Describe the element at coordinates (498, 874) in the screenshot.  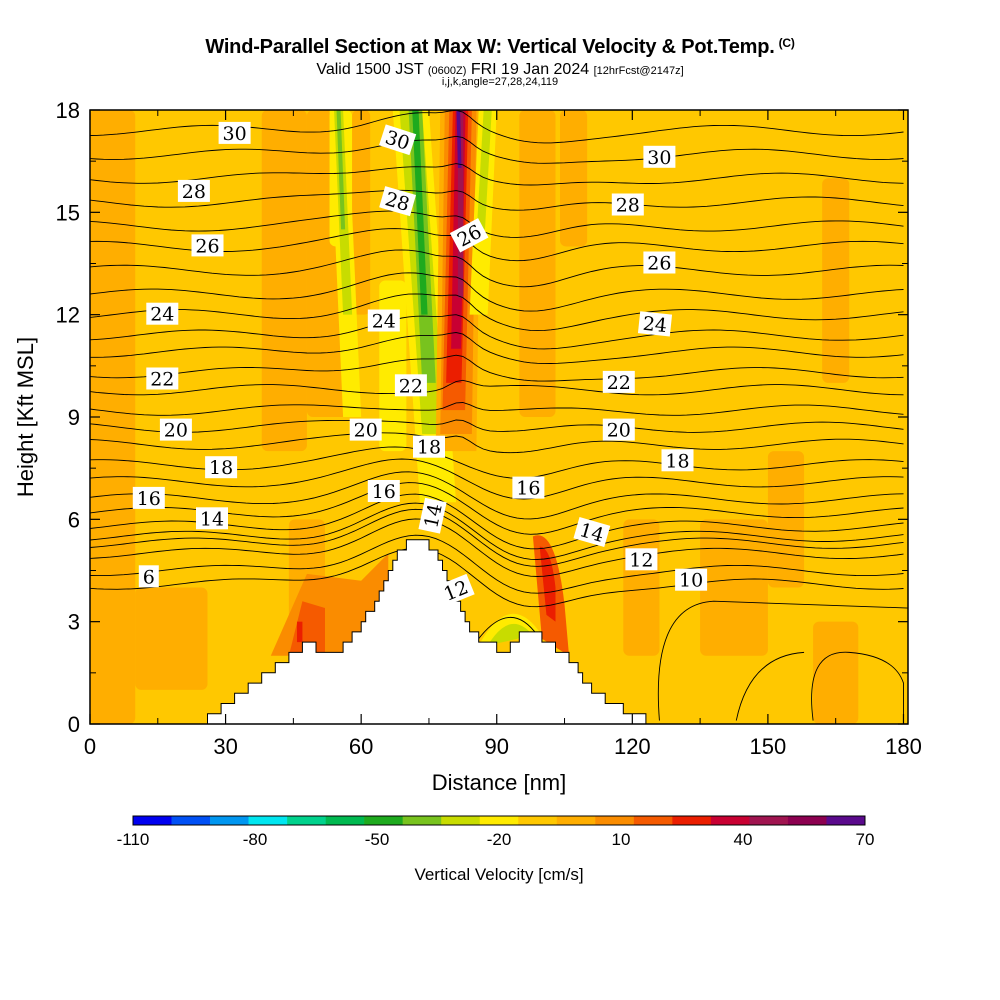
I see `colorbar-label: Vertical Velocity [cm/s]` at that location.